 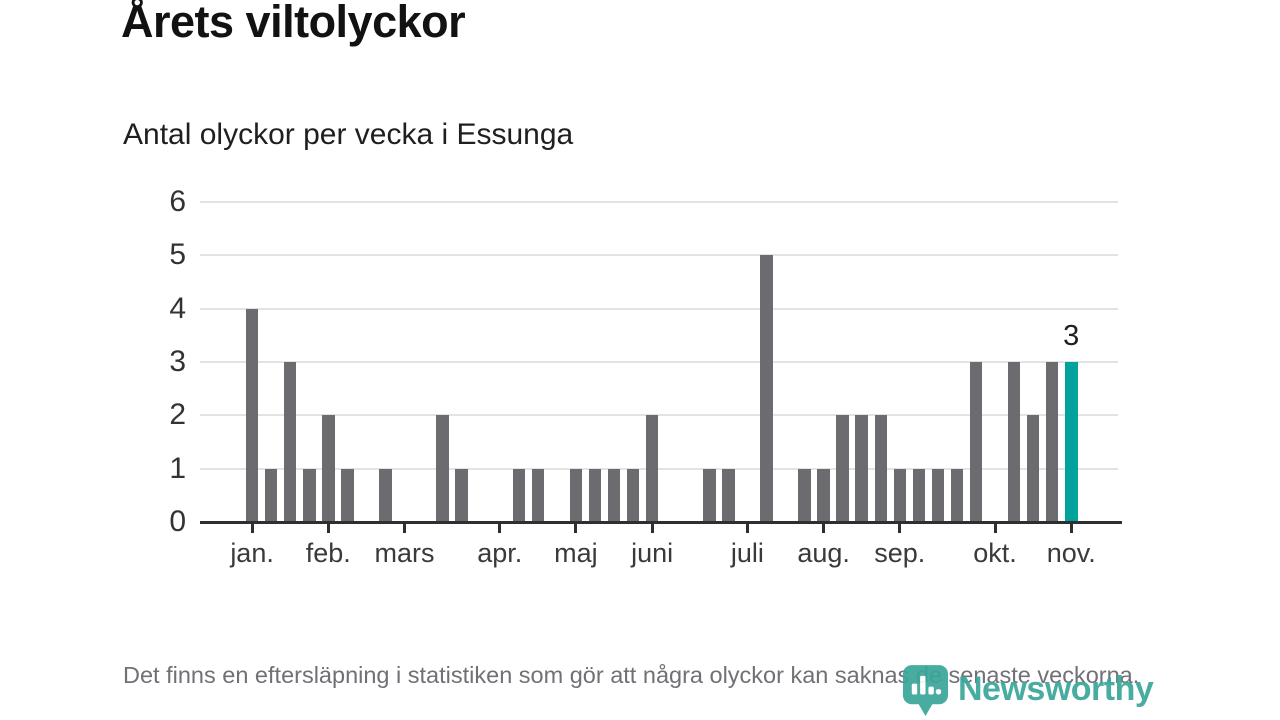 I want to click on newsworthy-logo-text: Newsworthy, so click(x=1056, y=689).